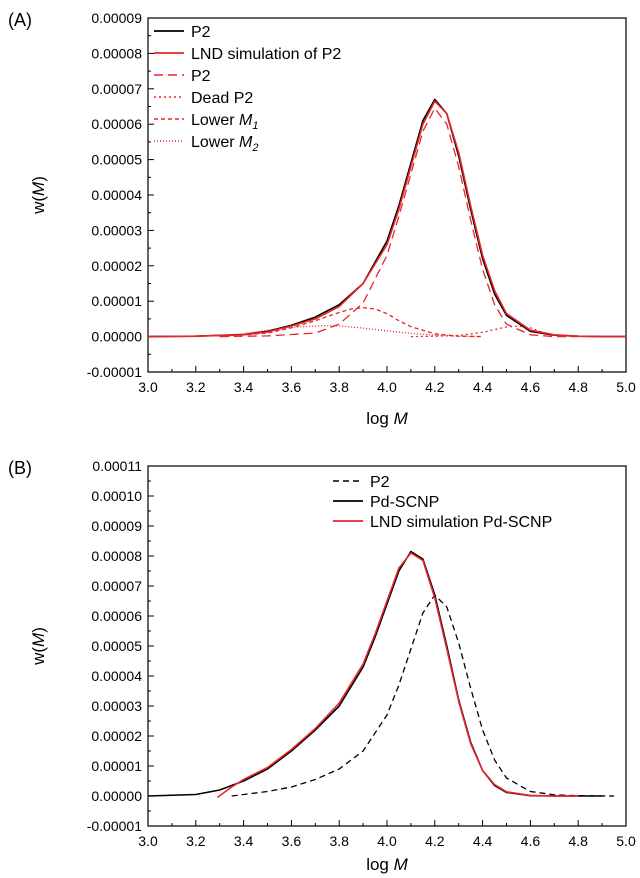 The width and height of the screenshot is (640, 878). I want to click on legend-label: LND simulation of P2, so click(266, 54).